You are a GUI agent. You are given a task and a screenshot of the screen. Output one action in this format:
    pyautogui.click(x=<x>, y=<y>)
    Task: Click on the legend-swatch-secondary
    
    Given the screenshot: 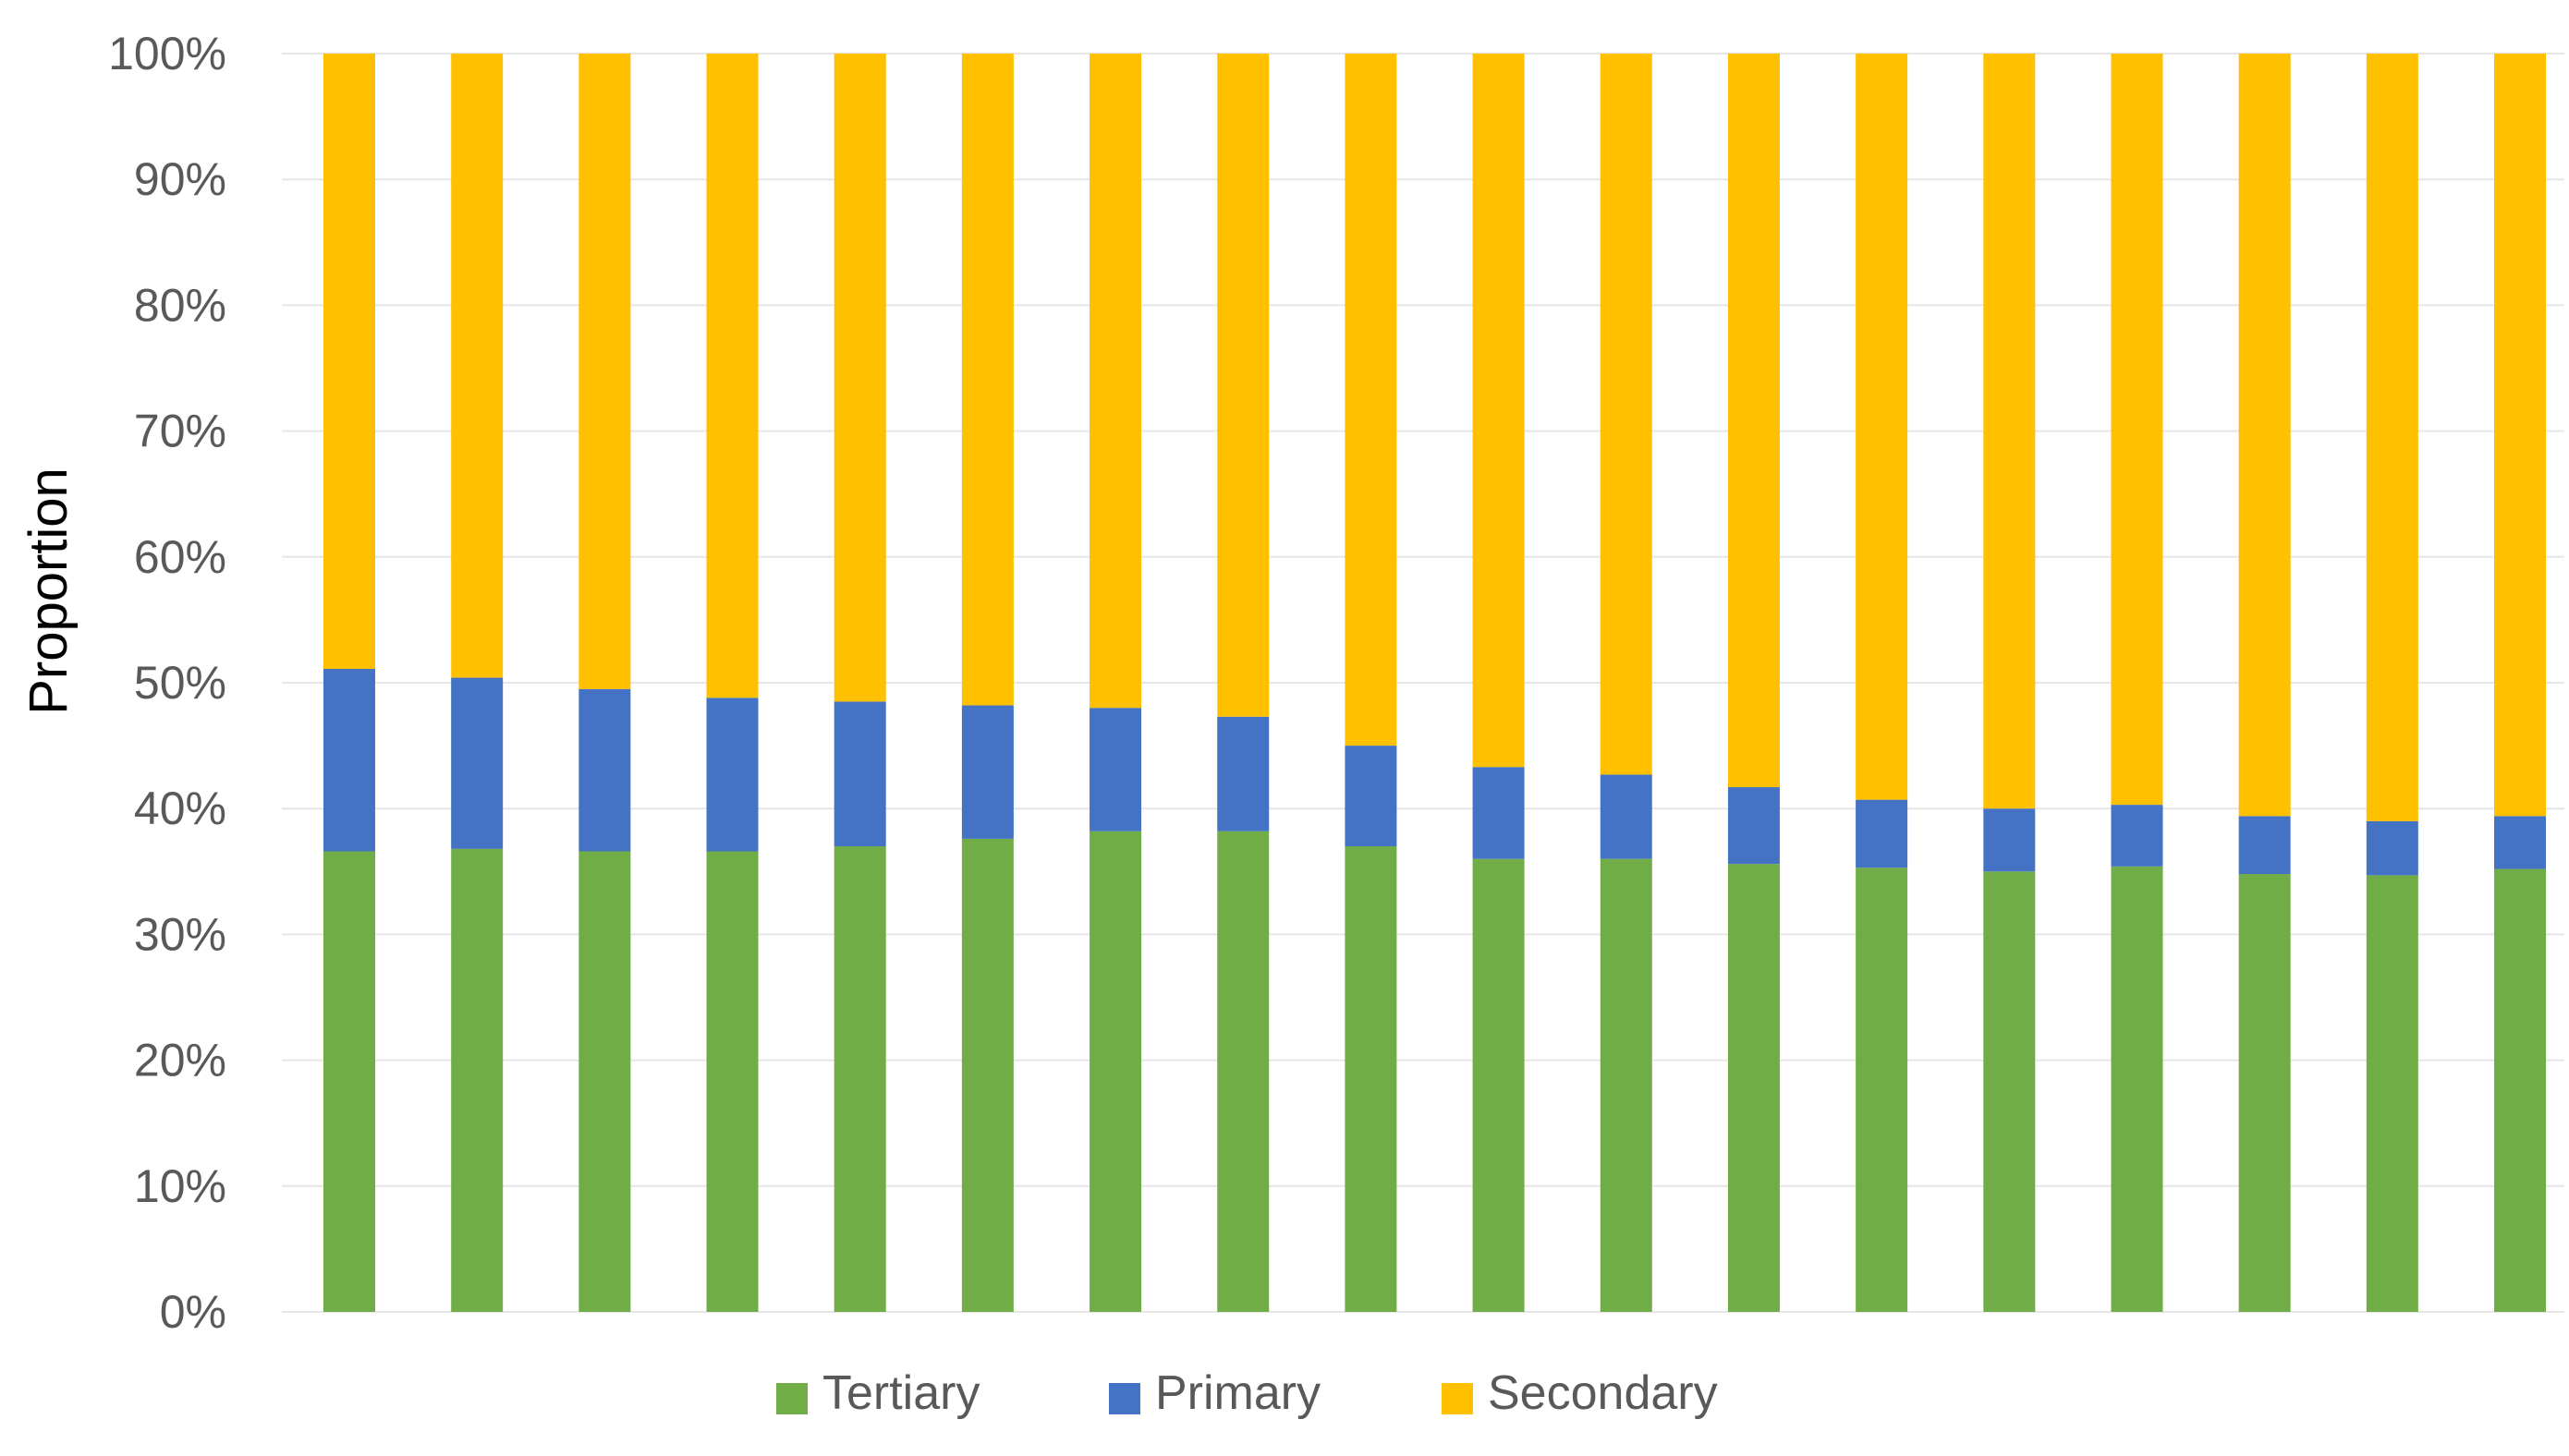 What is the action you would take?
    pyautogui.click(x=1457, y=1398)
    